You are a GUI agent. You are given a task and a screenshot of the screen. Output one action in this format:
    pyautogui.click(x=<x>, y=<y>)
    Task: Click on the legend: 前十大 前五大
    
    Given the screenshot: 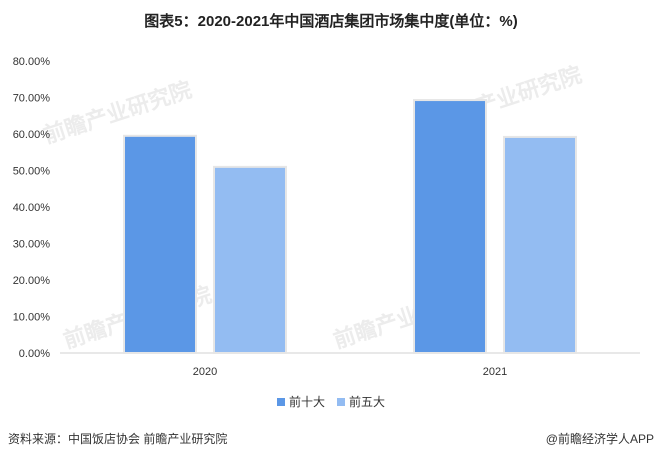 What is the action you would take?
    pyautogui.click(x=331, y=401)
    